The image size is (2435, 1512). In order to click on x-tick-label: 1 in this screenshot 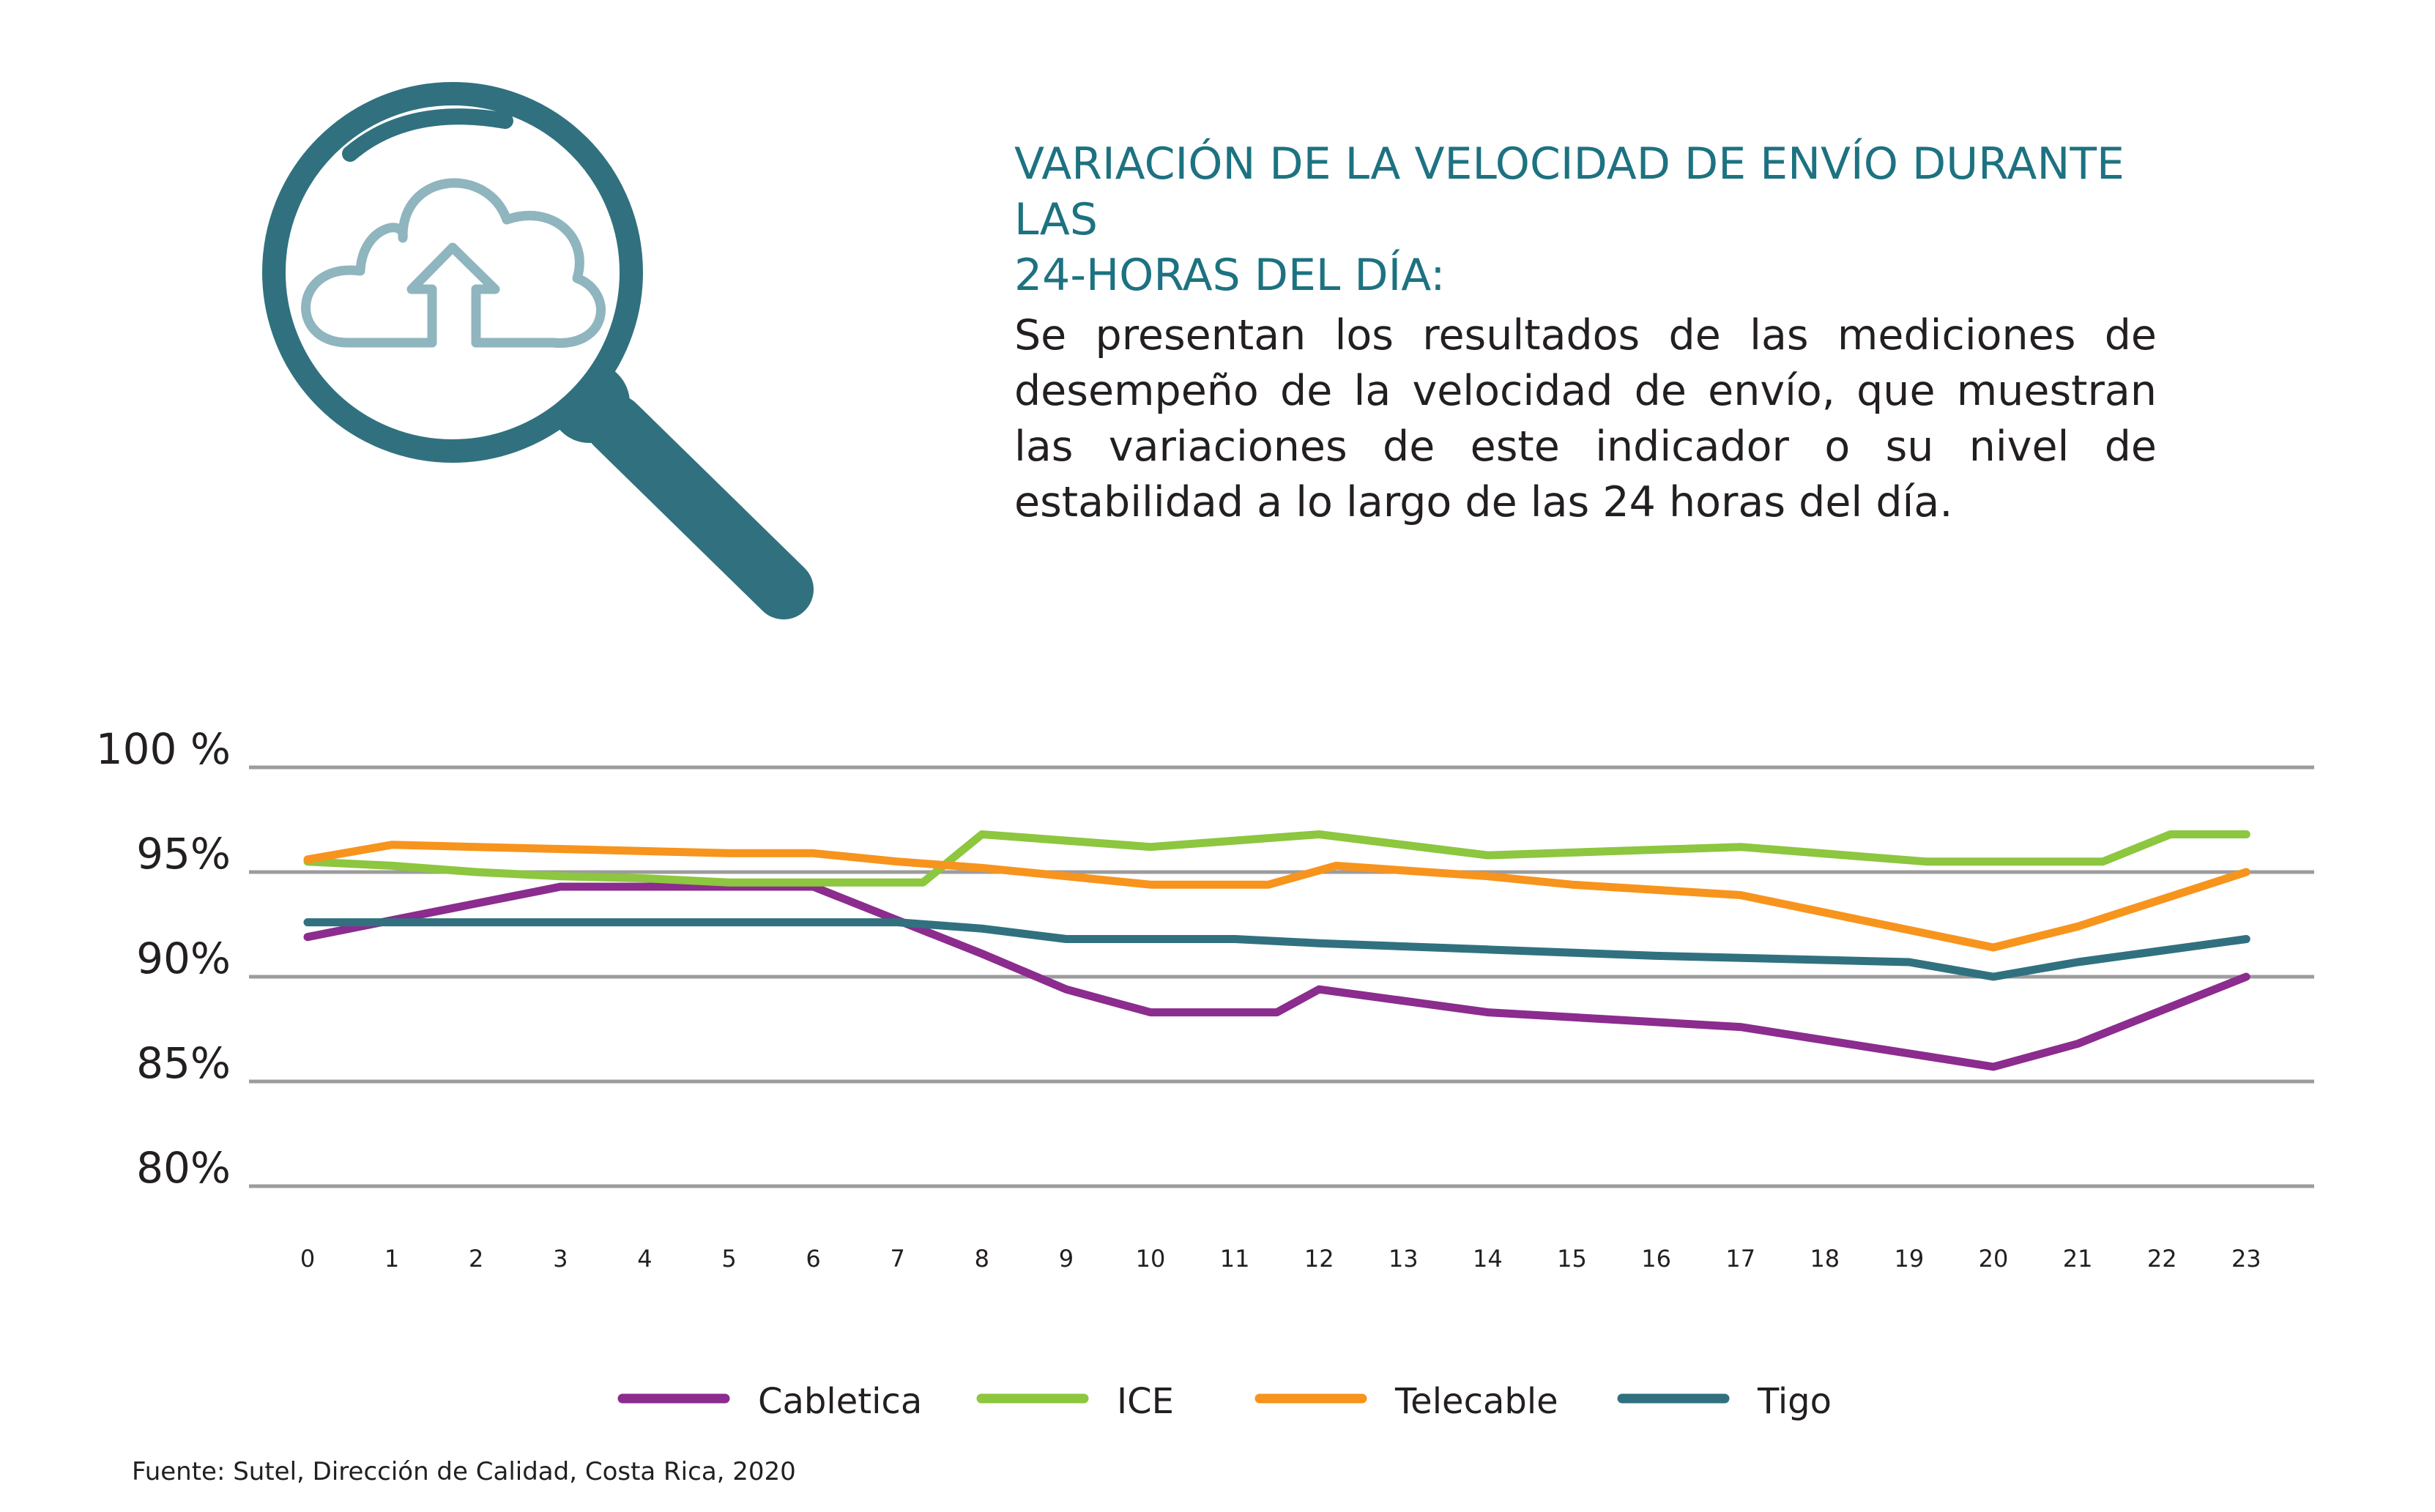, I will do `click(392, 1259)`.